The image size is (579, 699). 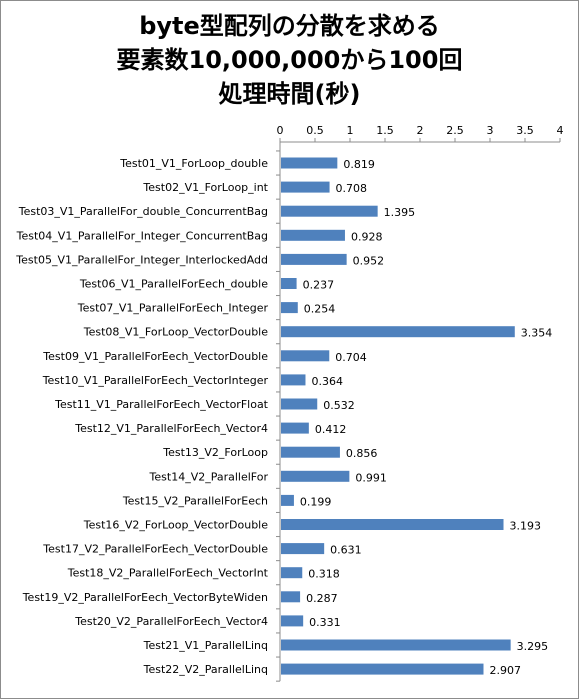 What do you see at coordinates (400, 212) in the screenshot?
I see `data-label: 1.395` at bounding box center [400, 212].